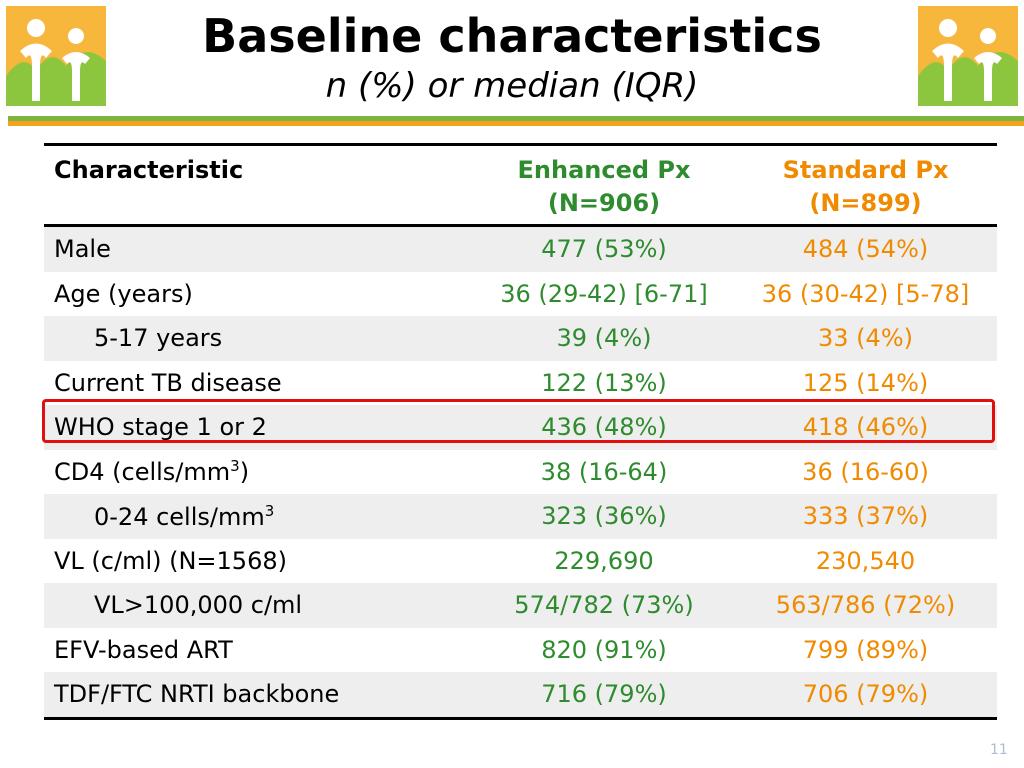  What do you see at coordinates (865, 170) in the screenshot?
I see `col-header-standard-name: Standard Px` at bounding box center [865, 170].